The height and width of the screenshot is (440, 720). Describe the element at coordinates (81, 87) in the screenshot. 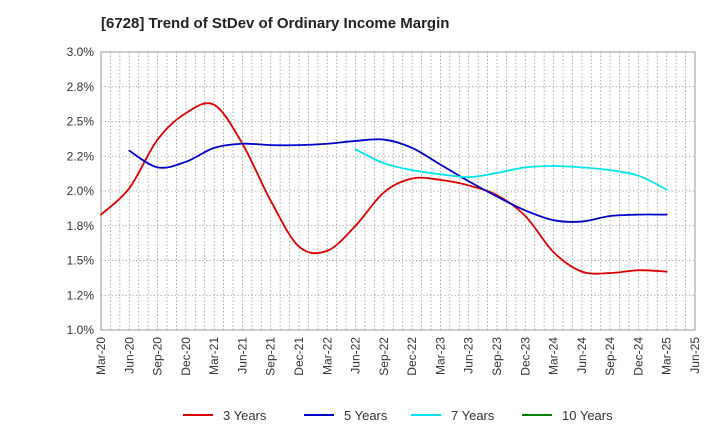

I see `y-tick-label: 2.8%` at that location.